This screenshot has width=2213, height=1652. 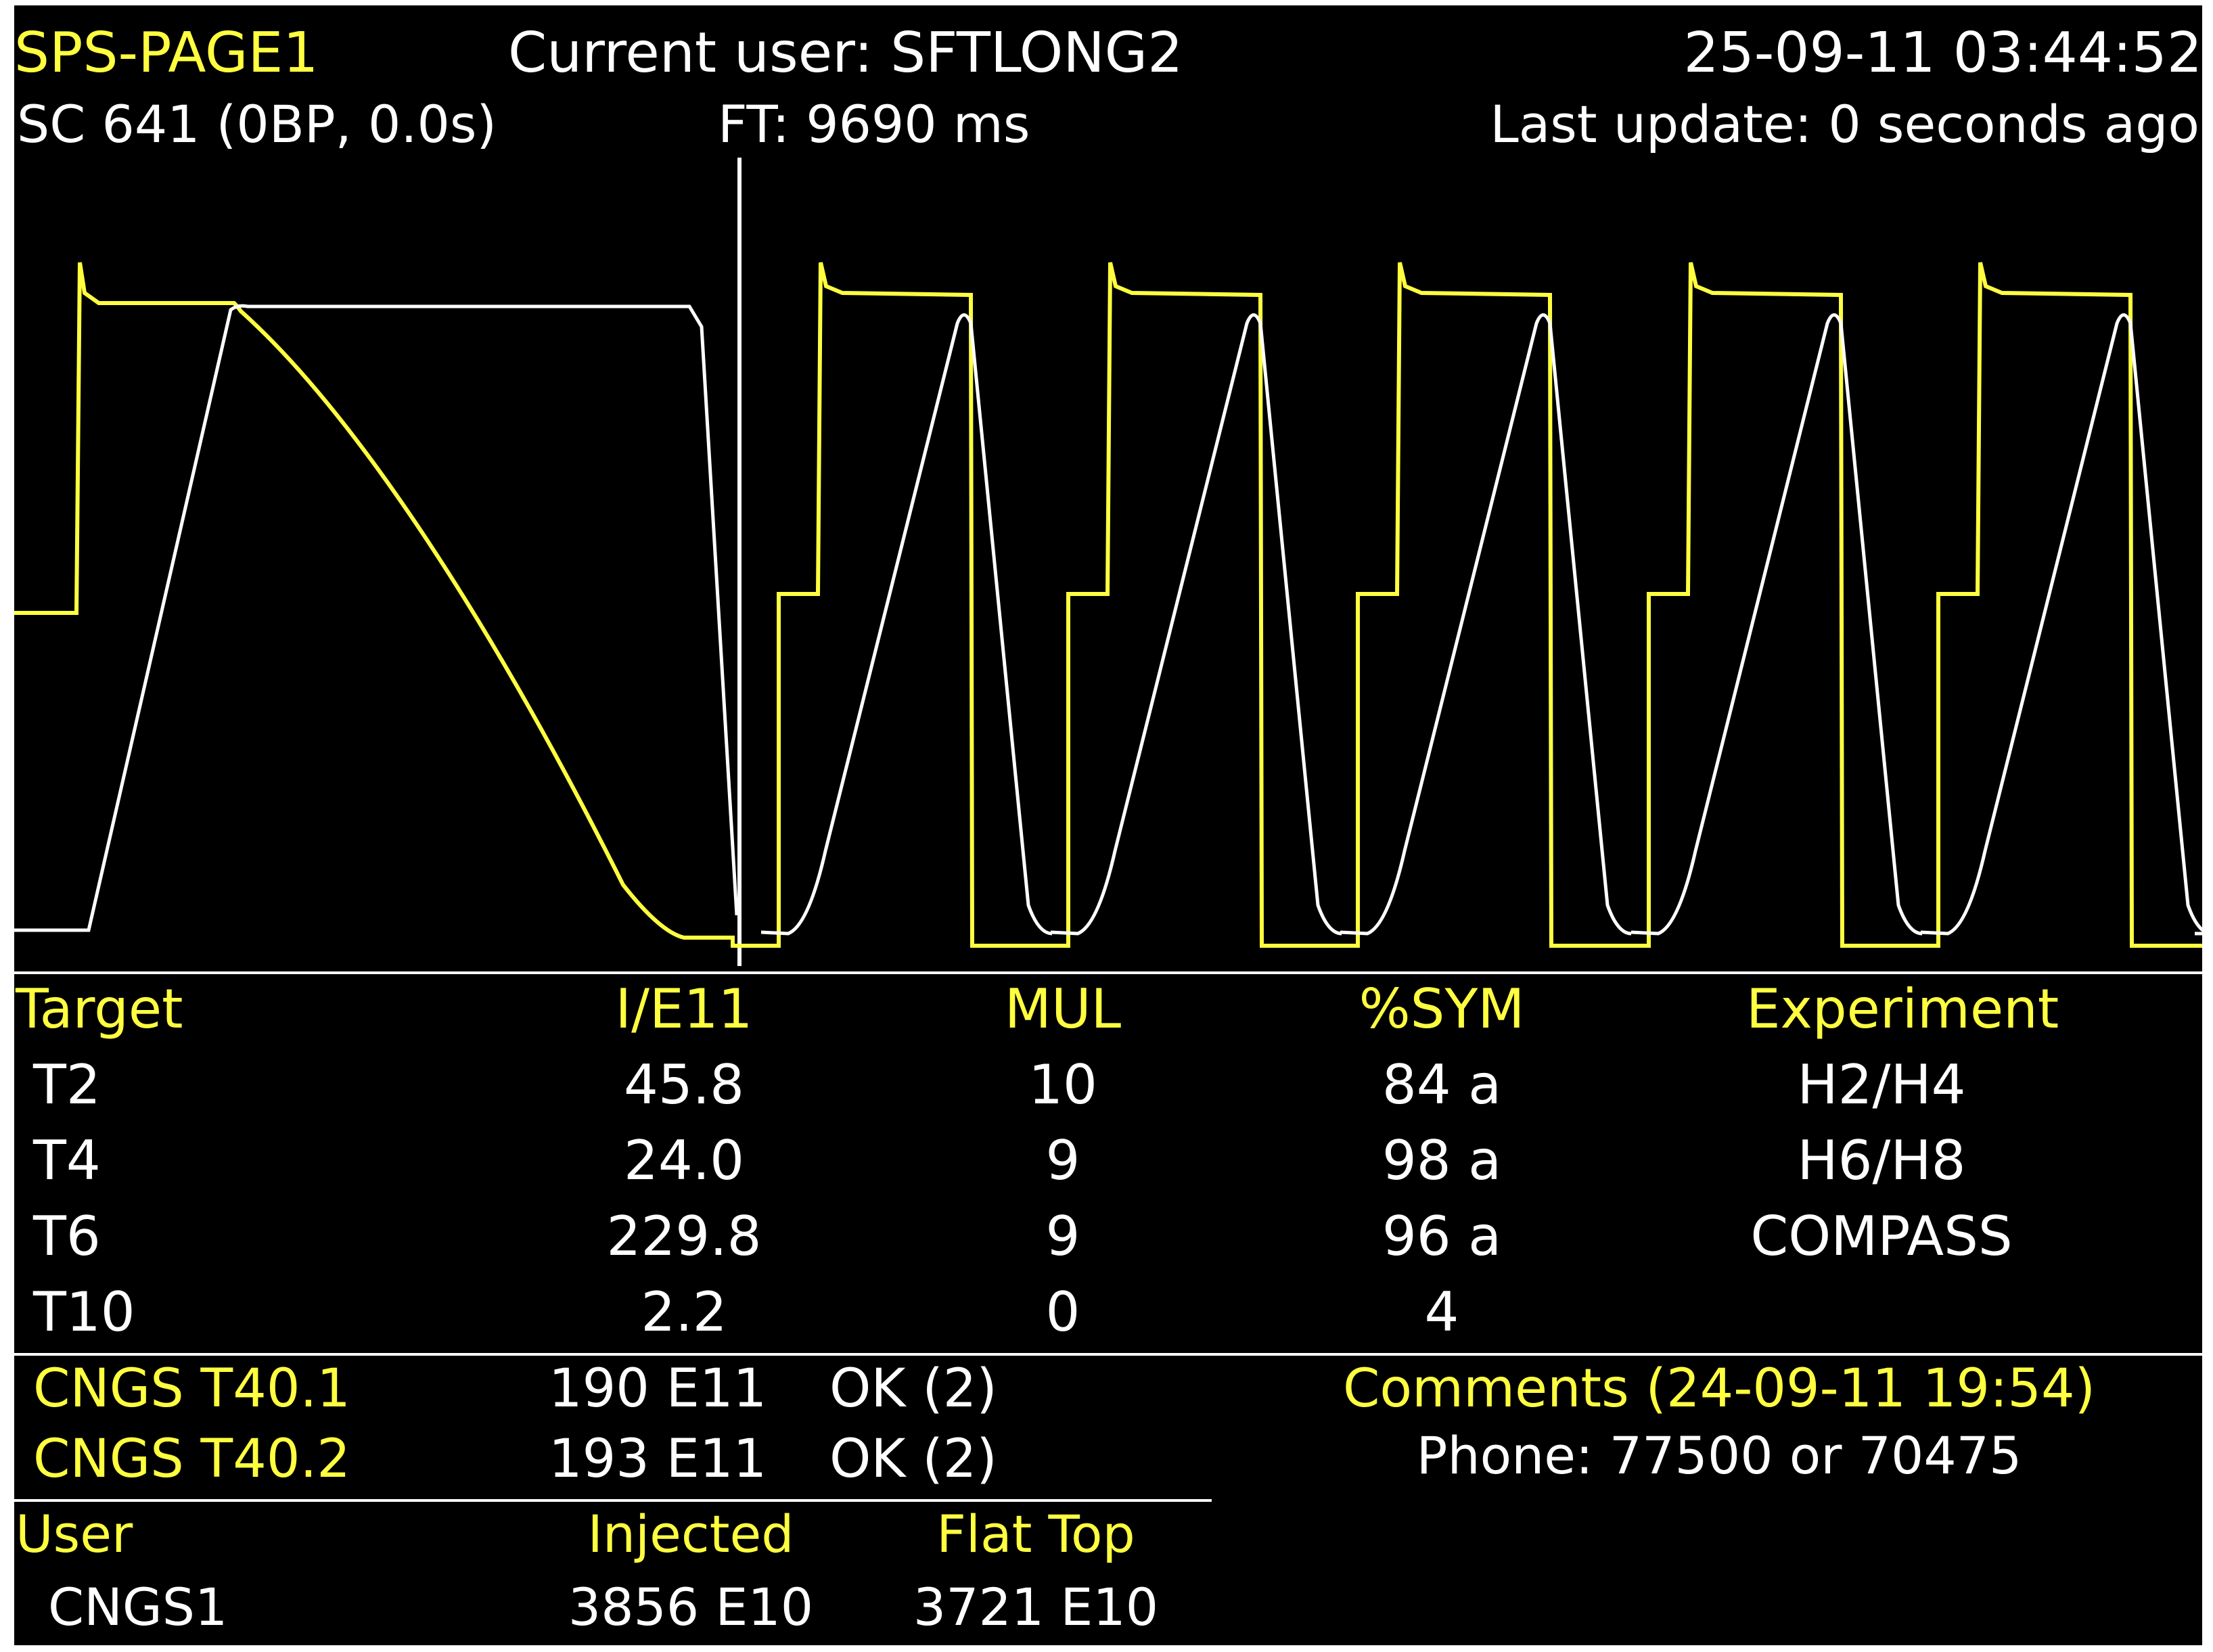 I want to click on page-name: SPS-PAGE1, so click(x=166, y=53).